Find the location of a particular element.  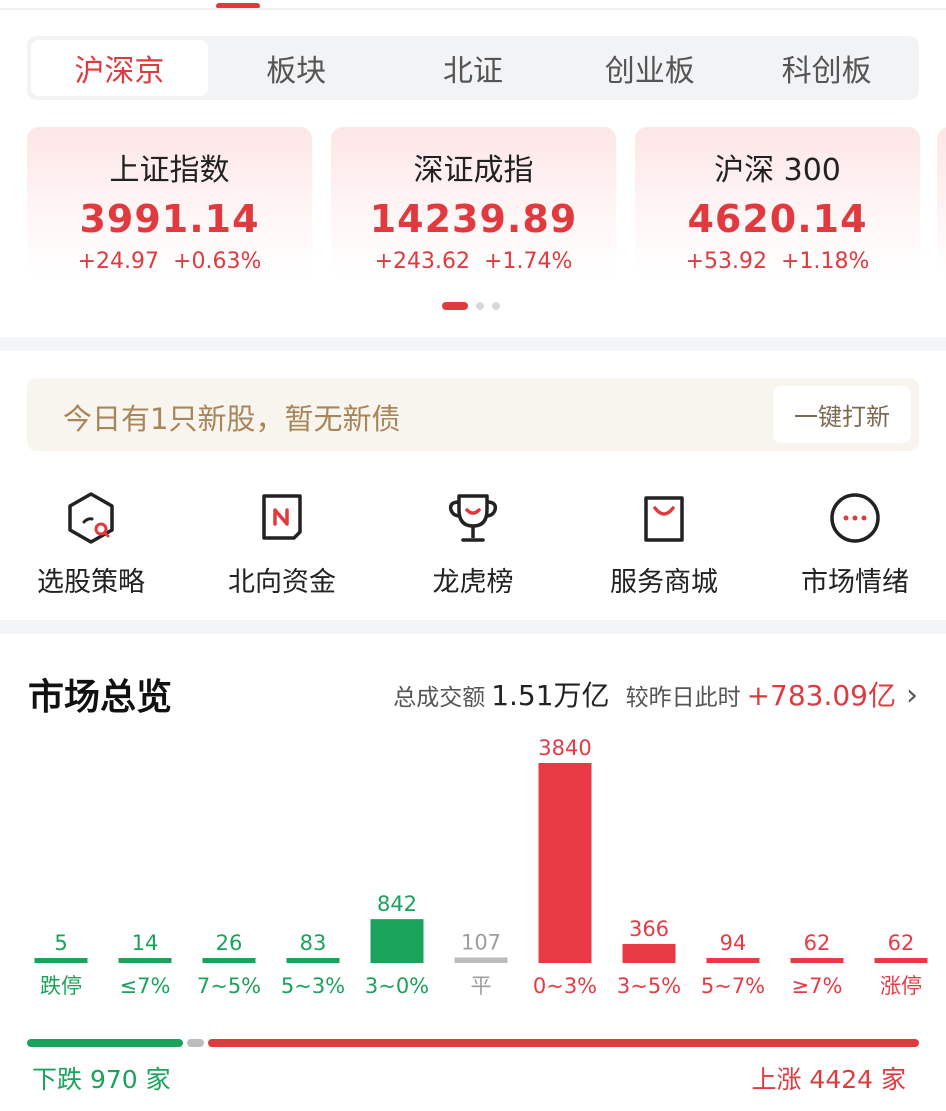

shortcut-grid: 选股策略 北向资金 龙虎榜 is located at coordinates (473, 548).